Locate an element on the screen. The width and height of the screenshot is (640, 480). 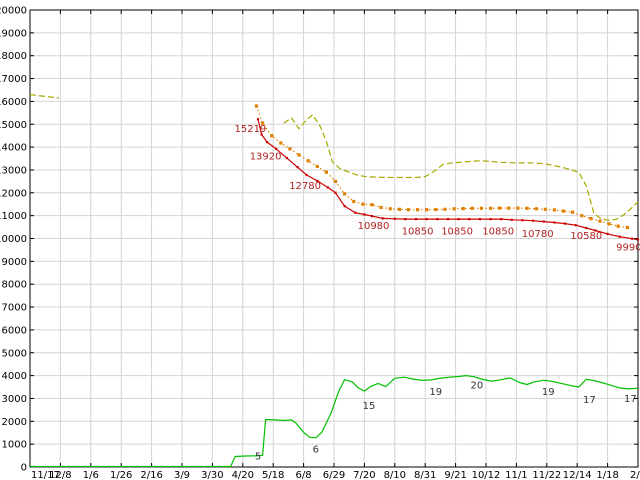
x-tick-label: 9/21 is located at coordinates (455, 475).